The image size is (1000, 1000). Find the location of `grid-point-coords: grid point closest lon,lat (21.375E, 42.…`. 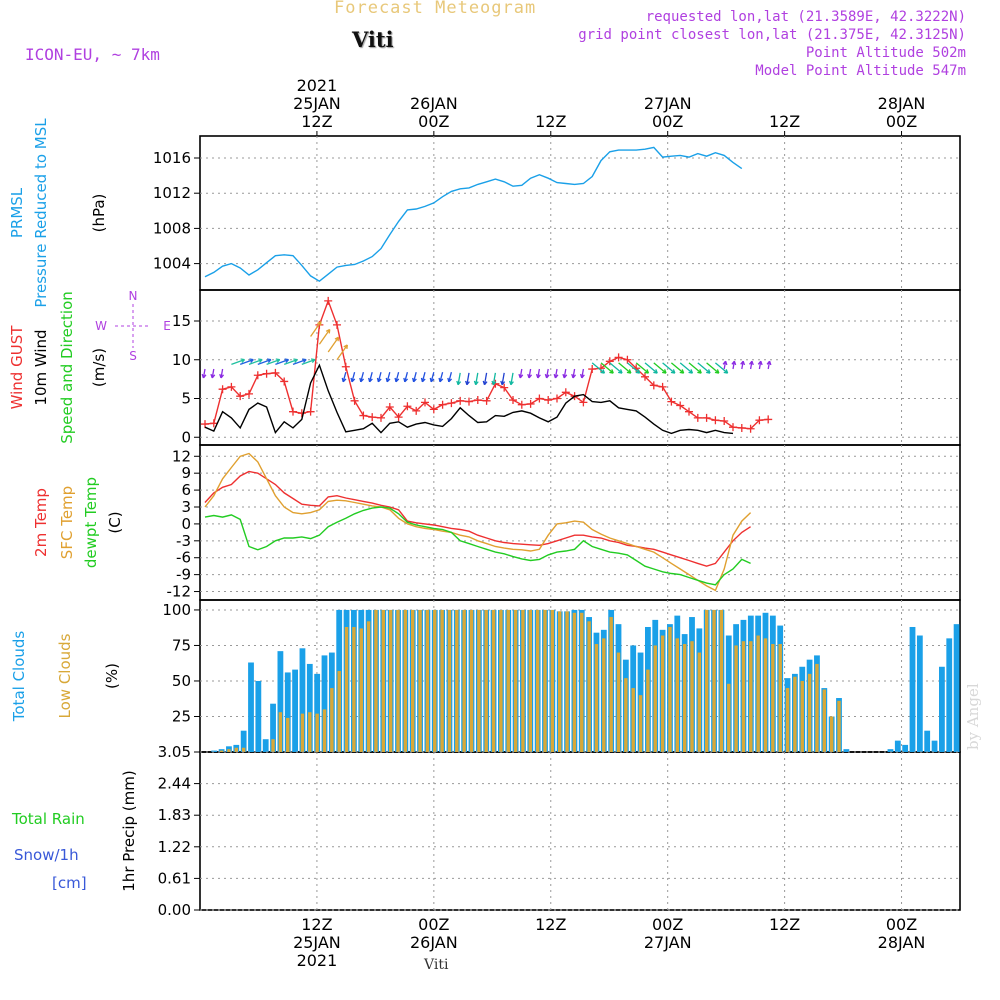

grid-point-coords: grid point closest lon,lat (21.375E, 42.… is located at coordinates (772, 35).